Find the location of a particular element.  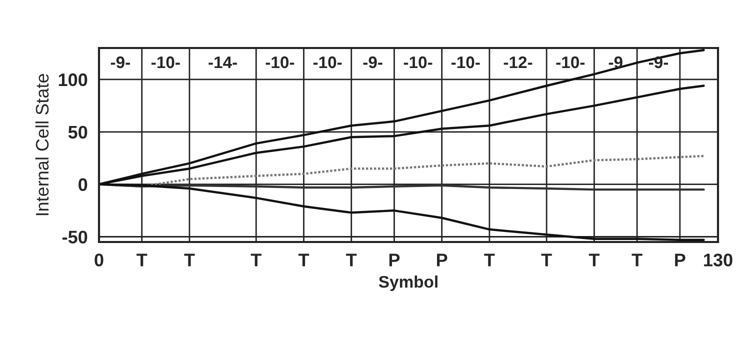

annotation: -9 is located at coordinates (615, 62).